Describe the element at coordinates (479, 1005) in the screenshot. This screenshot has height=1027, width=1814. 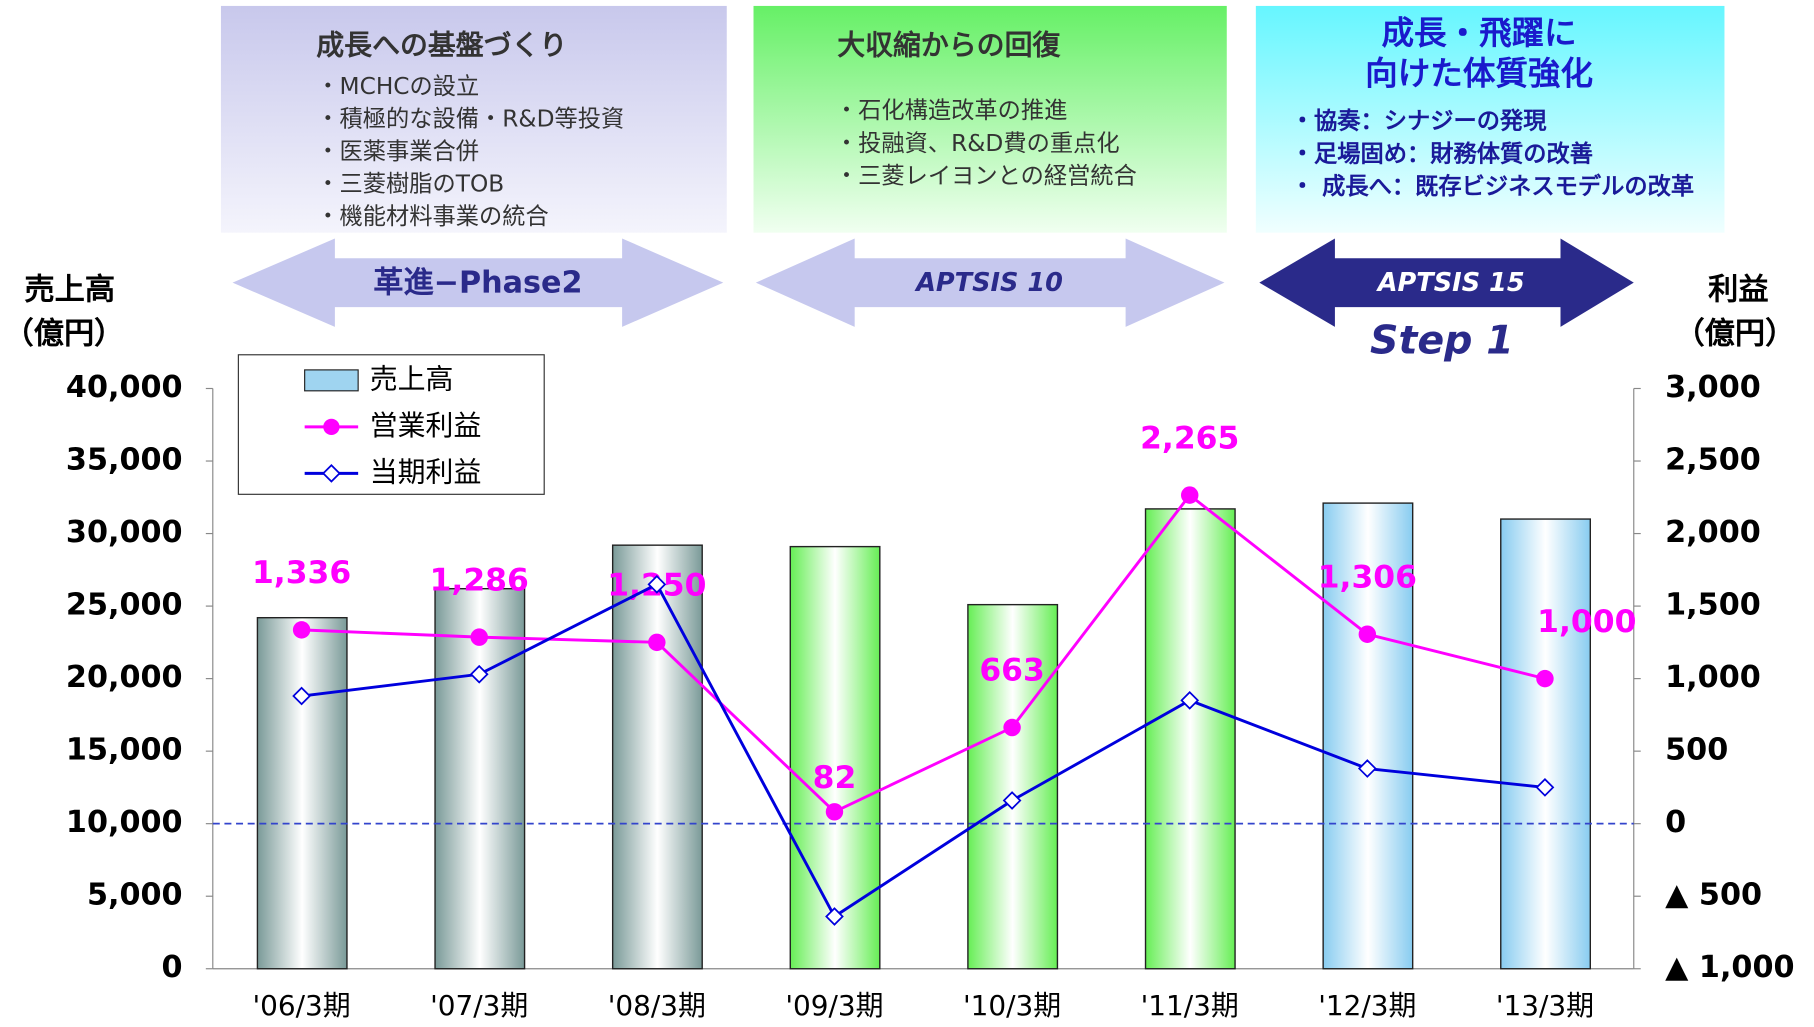
I see `x-tick-label: '07/3期` at that location.